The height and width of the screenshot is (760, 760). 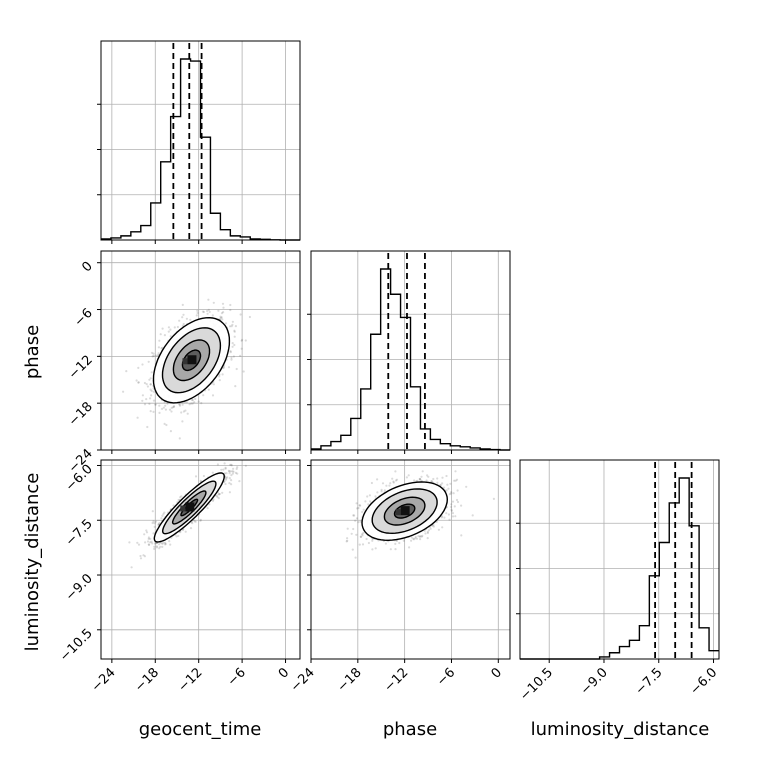 I want to click on hist-step-phase, so click(x=410, y=359).